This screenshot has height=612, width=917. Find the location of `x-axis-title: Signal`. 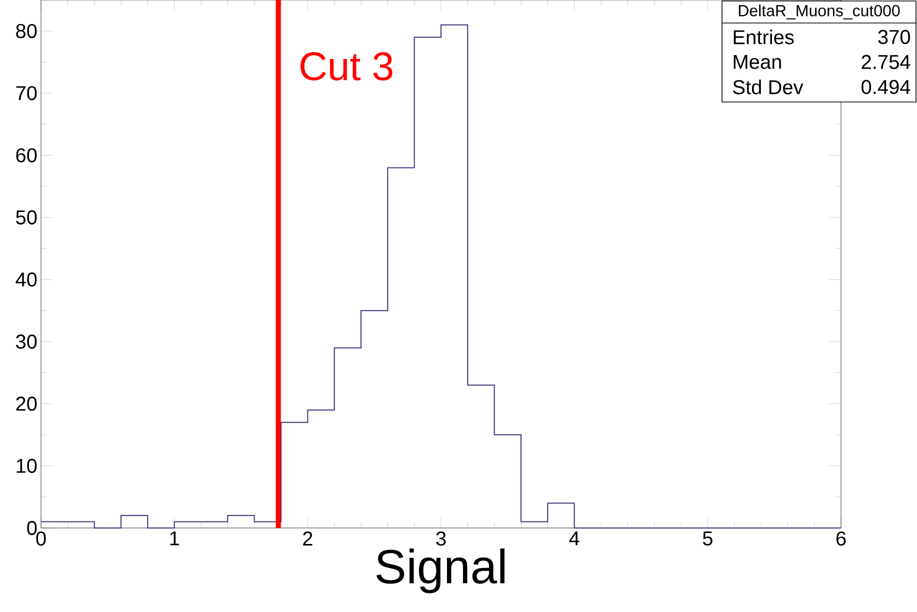

x-axis-title: Signal is located at coordinates (440, 571).